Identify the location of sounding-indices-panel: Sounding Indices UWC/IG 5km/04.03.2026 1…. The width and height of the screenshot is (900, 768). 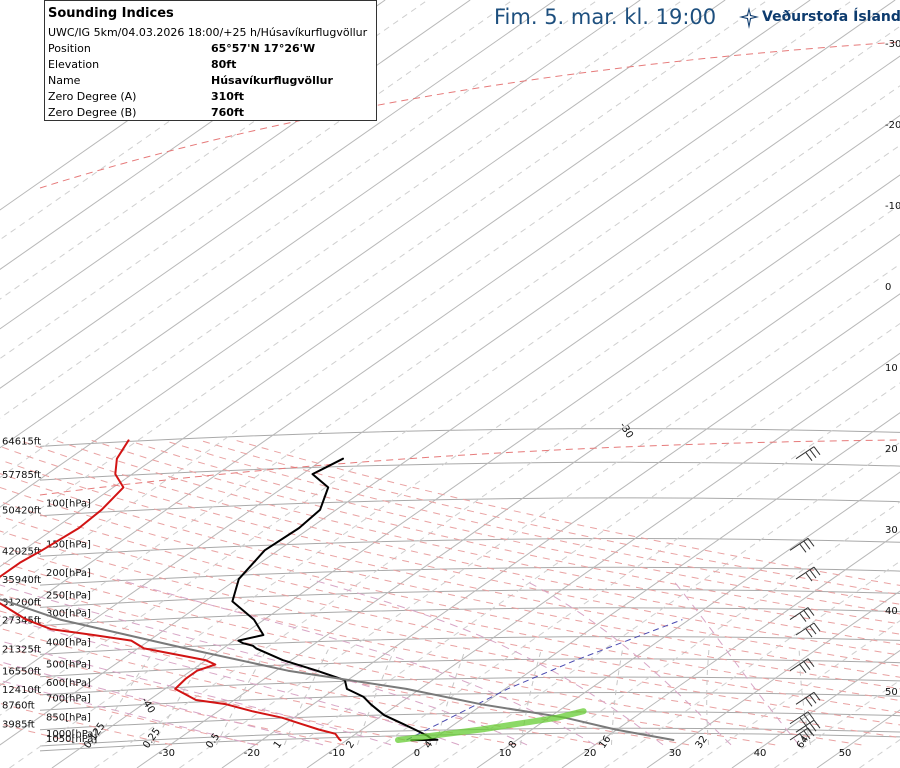
(210, 60).